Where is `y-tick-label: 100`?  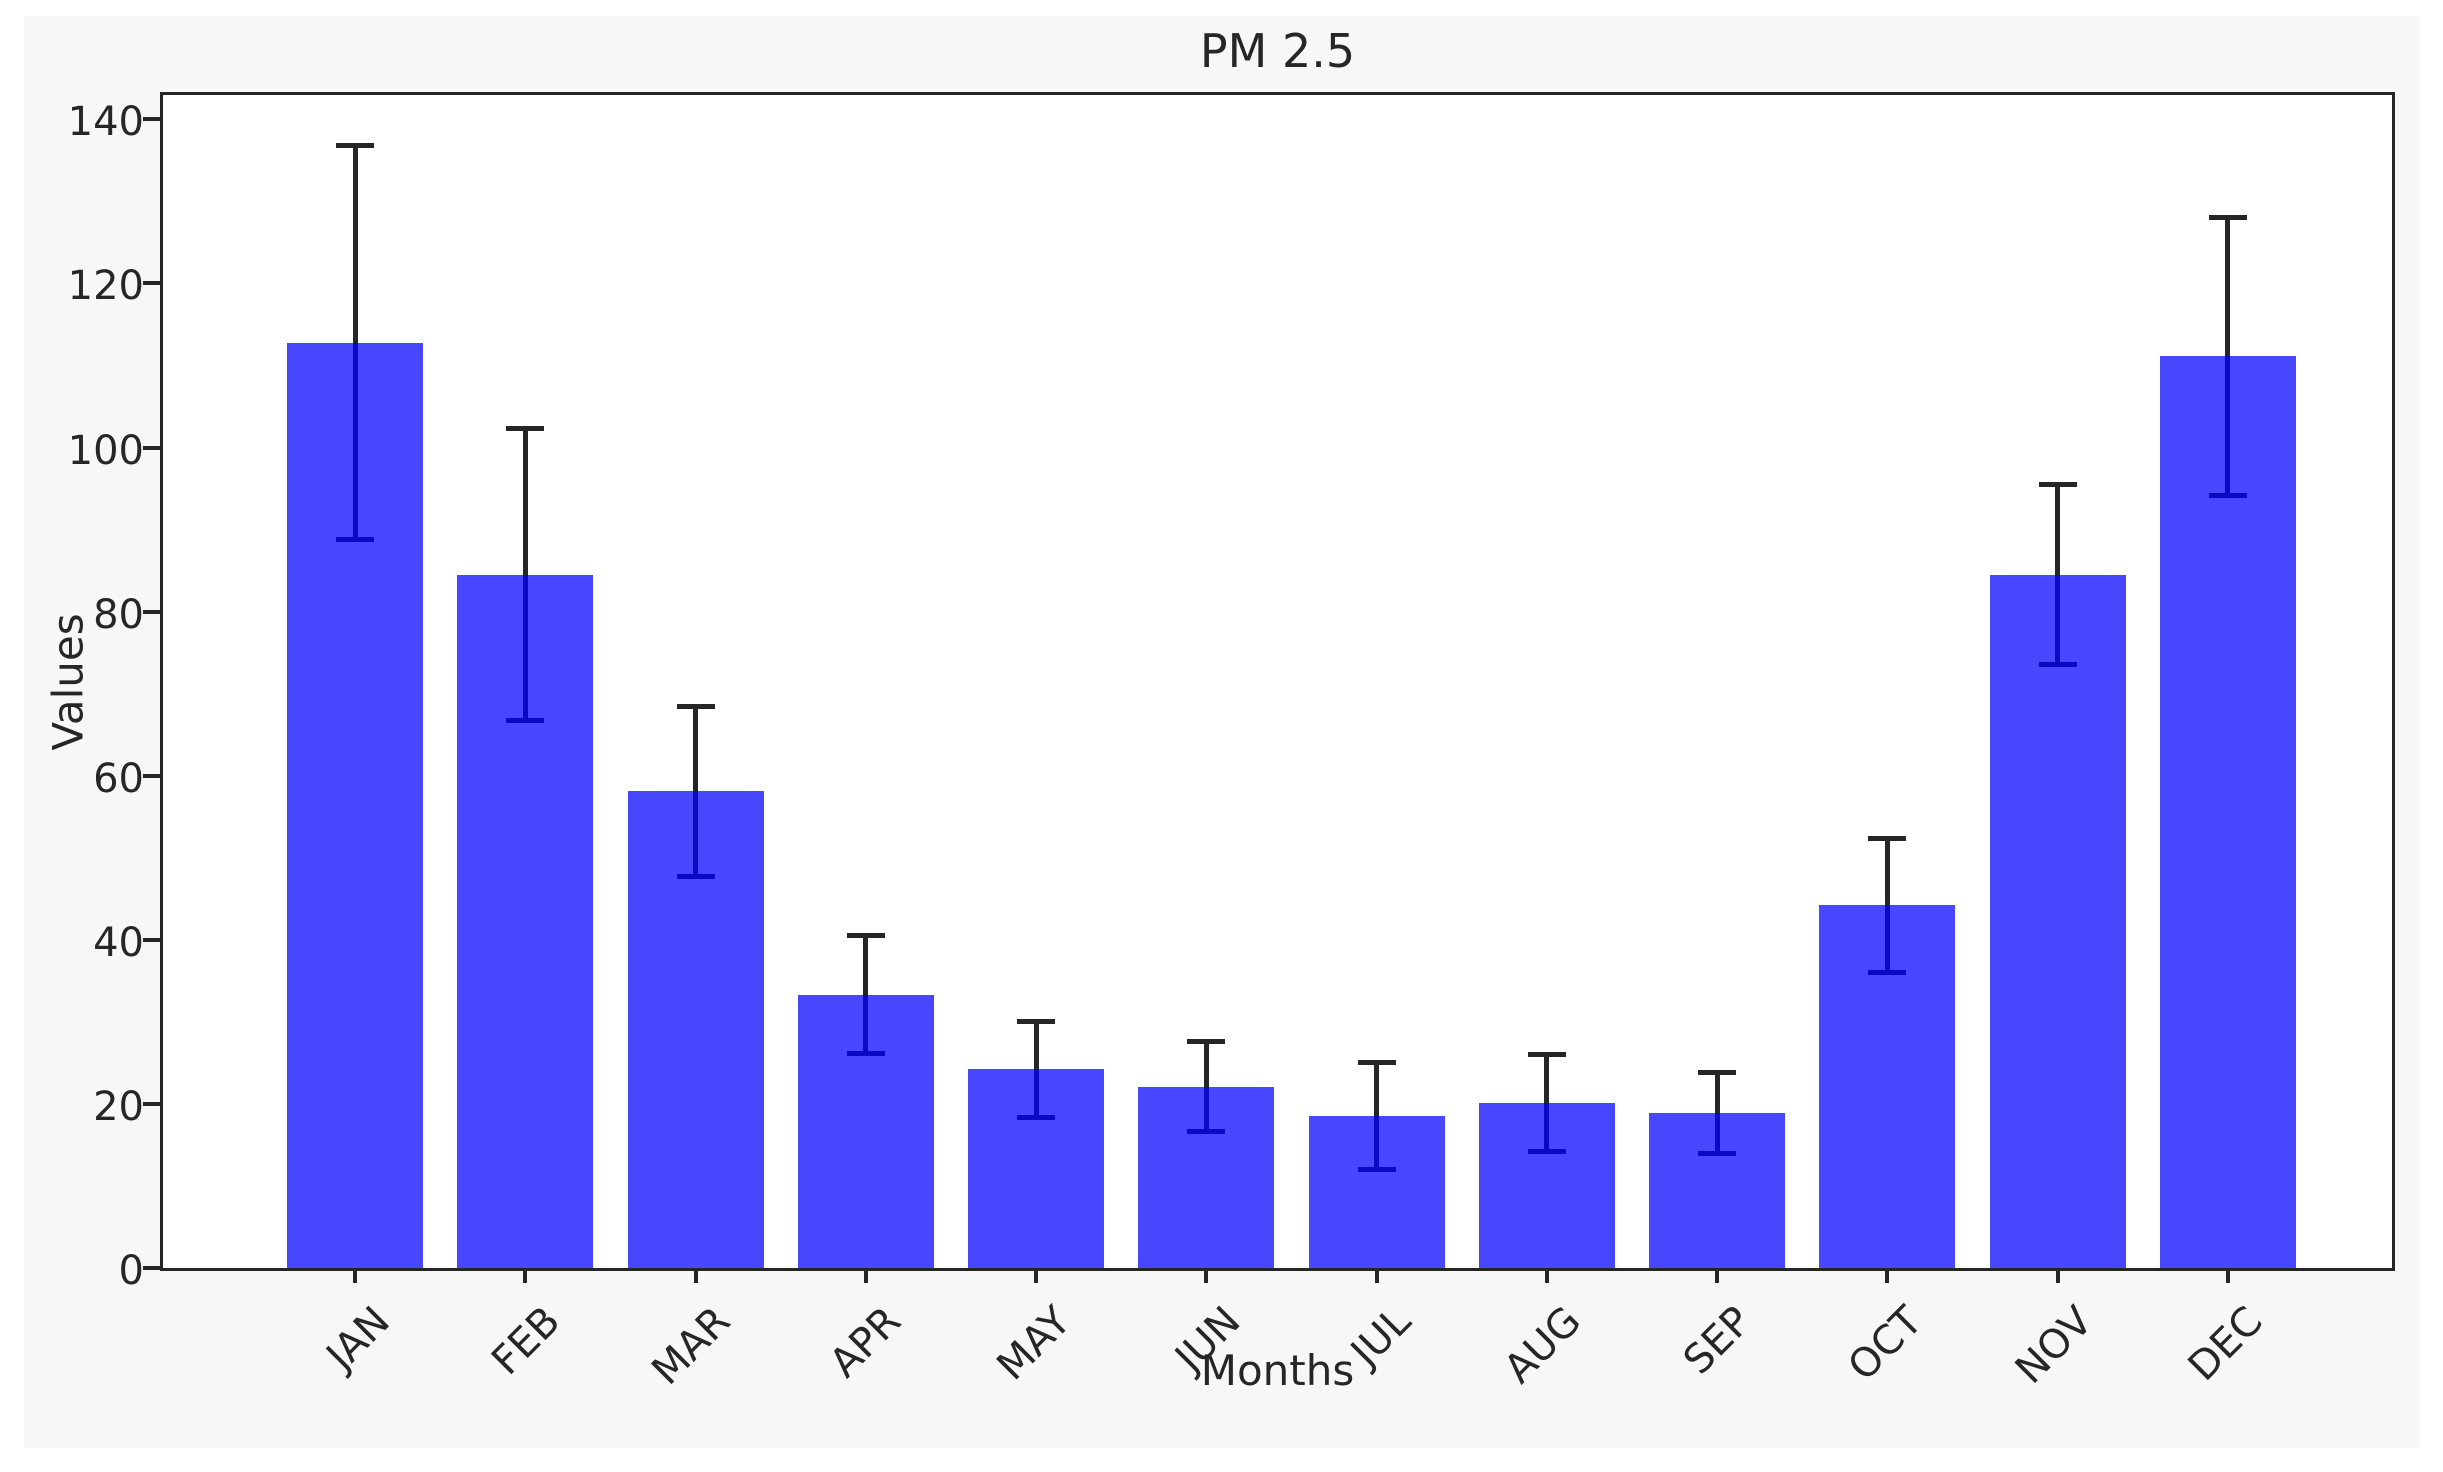 y-tick-label: 100 is located at coordinates (105, 450).